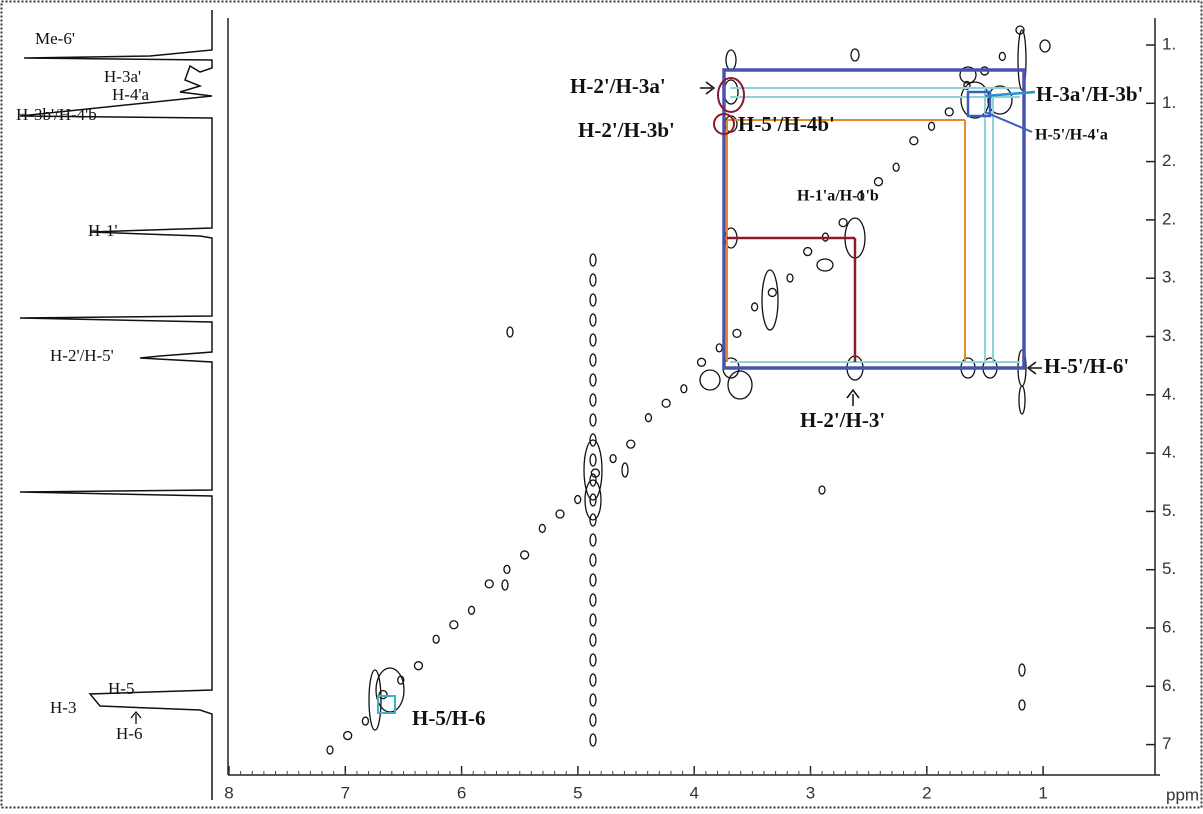  Describe the element at coordinates (121, 688) in the screenshot. I see `spectrum-label: H-5` at that location.